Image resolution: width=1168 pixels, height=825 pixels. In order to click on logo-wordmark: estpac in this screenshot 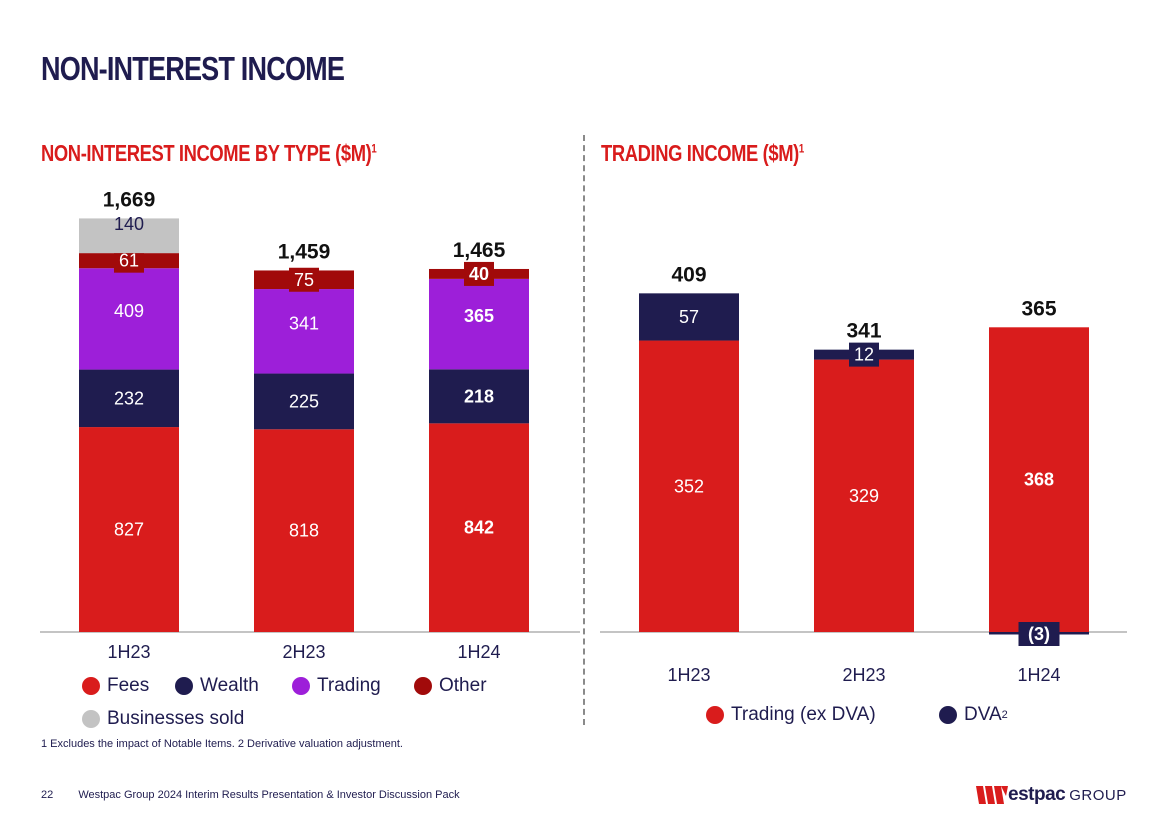, I will do `click(1037, 794)`.